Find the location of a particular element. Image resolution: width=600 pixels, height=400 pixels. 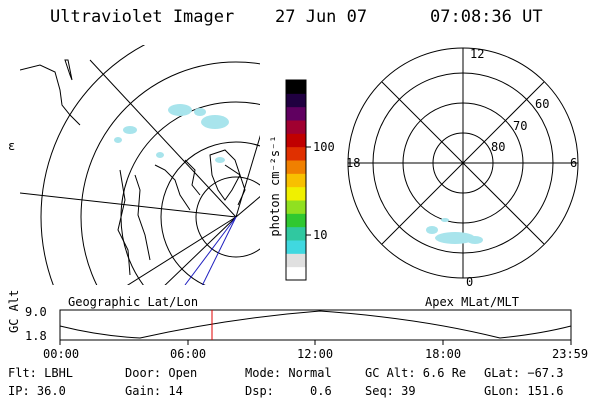

filter-status: Flt: LBHL is located at coordinates (41, 373).